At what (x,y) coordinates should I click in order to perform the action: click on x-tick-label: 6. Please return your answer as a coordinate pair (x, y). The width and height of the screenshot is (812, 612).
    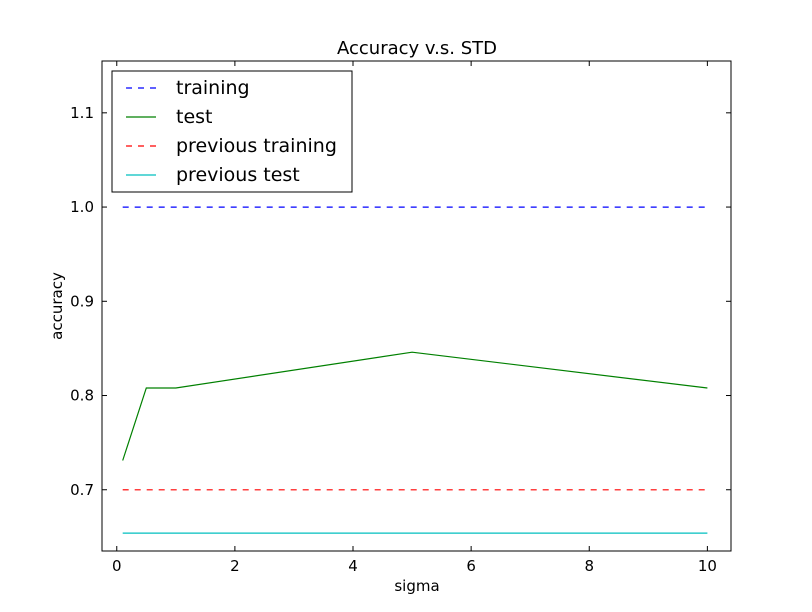
    Looking at the image, I should click on (471, 566).